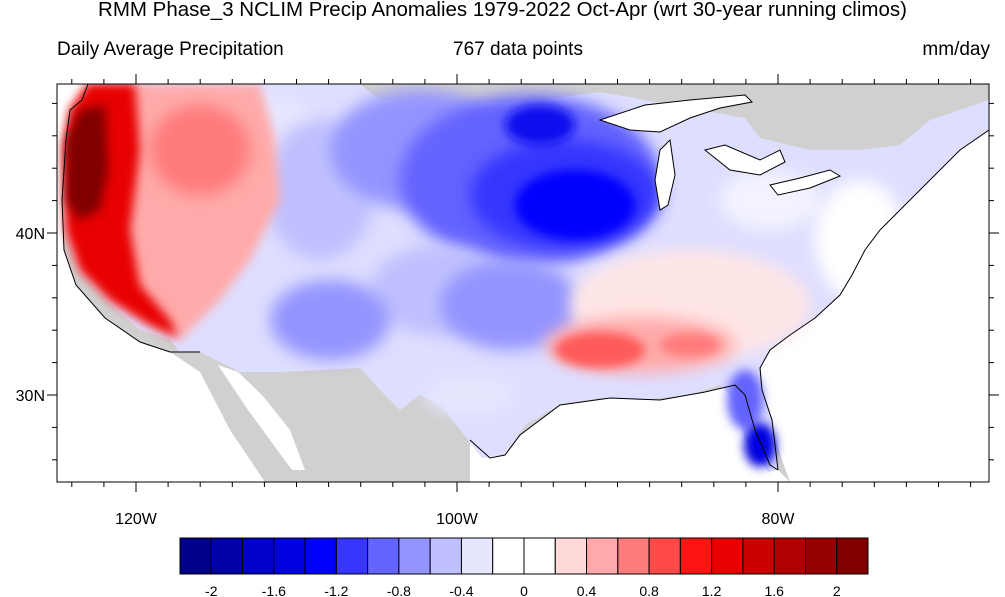 This screenshot has height=597, width=1005. Describe the element at coordinates (712, 590) in the screenshot. I see `colorbar-label: 1.2` at that location.